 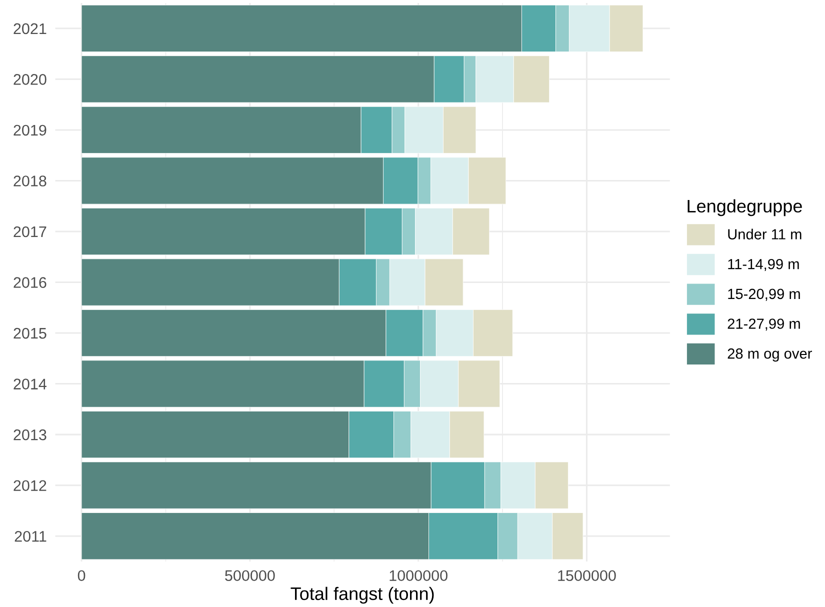 What do you see at coordinates (30, 333) in the screenshot?
I see `y-tick-label: 2015` at bounding box center [30, 333].